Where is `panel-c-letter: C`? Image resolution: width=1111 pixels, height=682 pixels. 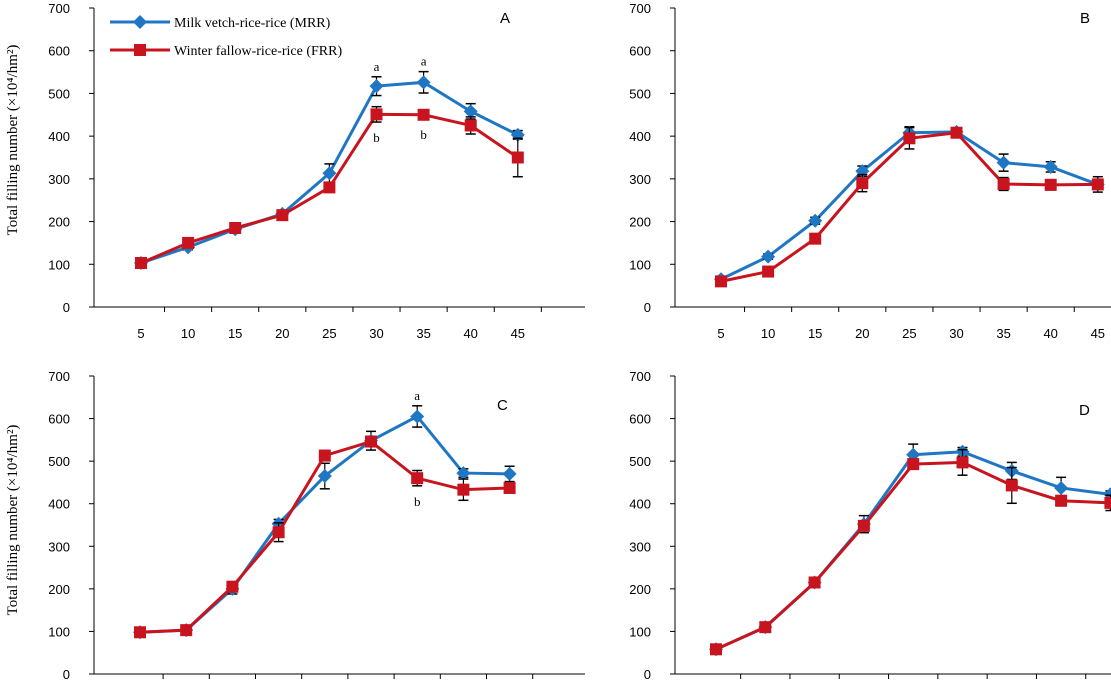
panel-c-letter: C is located at coordinates (502, 405).